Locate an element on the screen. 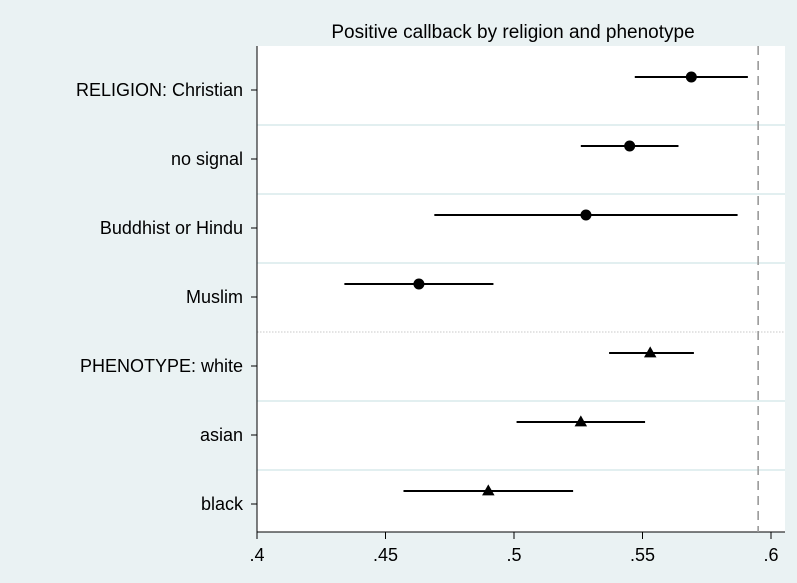  x-tick-label: .55 is located at coordinates (642, 555).